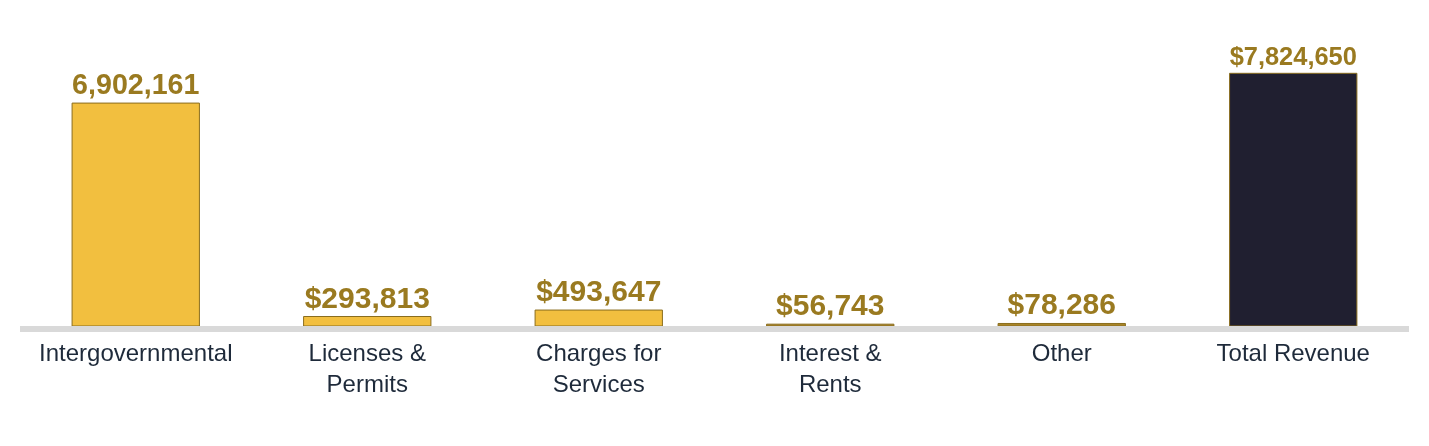  What do you see at coordinates (830, 305) in the screenshot?
I see `data-label: $56,743` at bounding box center [830, 305].